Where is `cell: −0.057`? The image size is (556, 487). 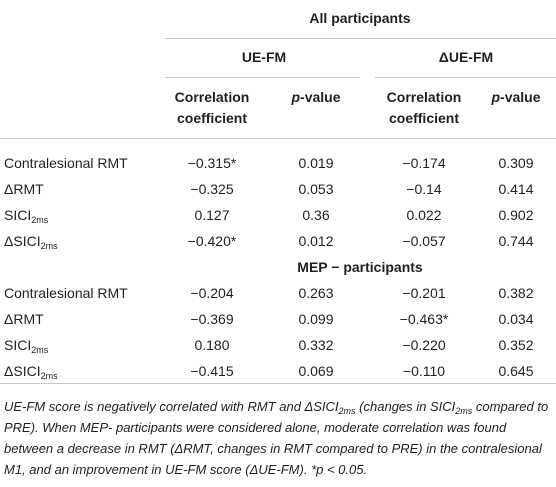
cell: −0.057 is located at coordinates (424, 241).